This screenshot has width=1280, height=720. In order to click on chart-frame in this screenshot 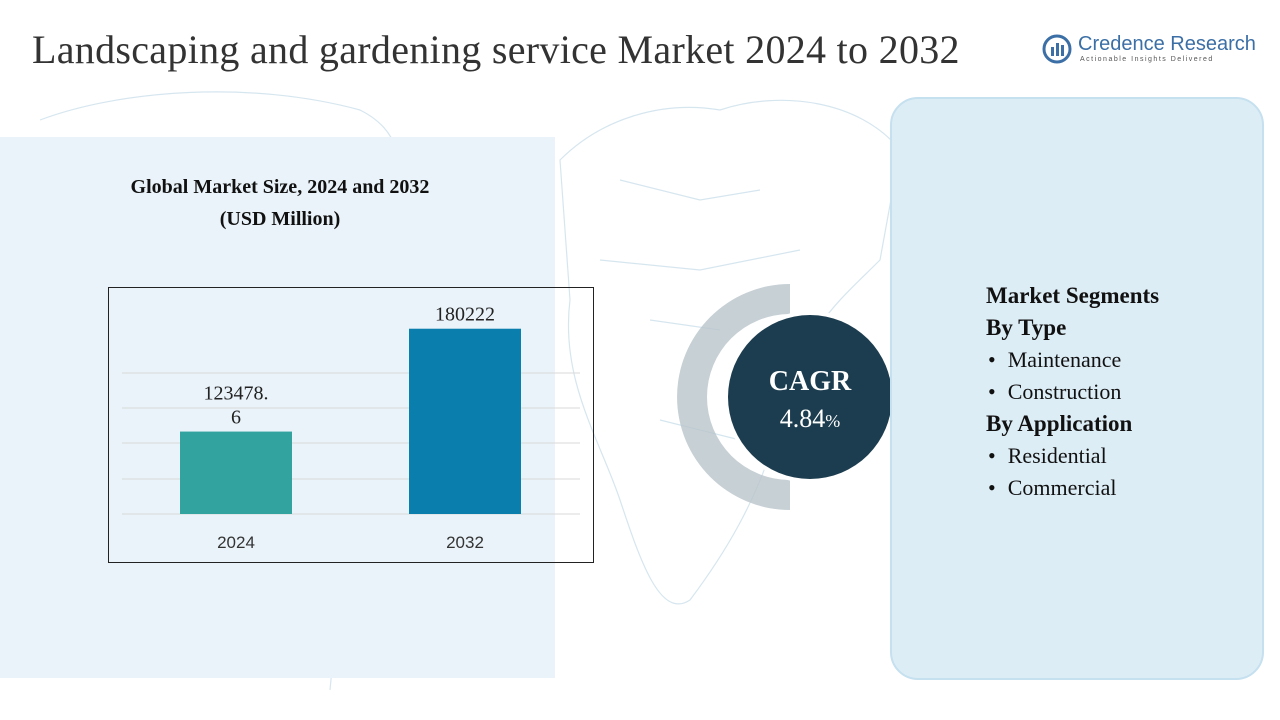, I will do `click(351, 425)`.